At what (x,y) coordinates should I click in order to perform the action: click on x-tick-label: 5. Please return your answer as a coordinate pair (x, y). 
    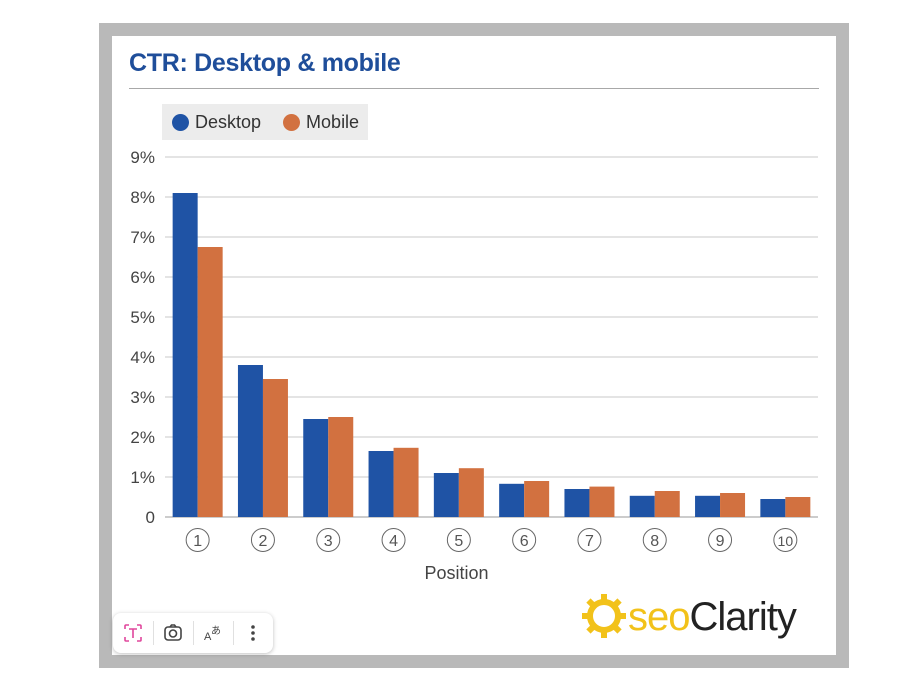
    Looking at the image, I should click on (458, 541).